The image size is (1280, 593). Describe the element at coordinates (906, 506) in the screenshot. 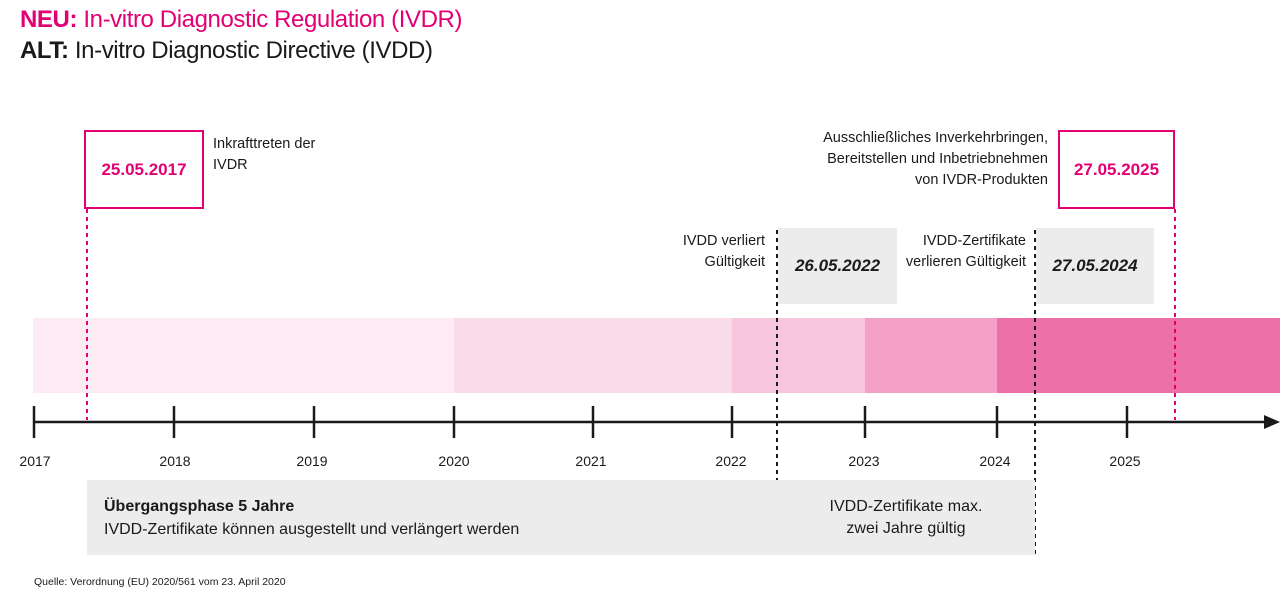

I see `panel-validity-line1: IVDD-Zertifikate max.` at that location.